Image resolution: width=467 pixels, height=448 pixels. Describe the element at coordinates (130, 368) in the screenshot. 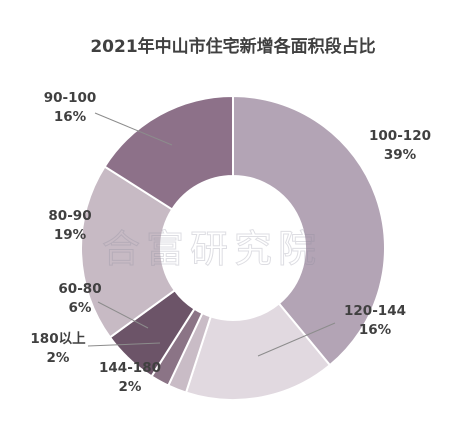

I see `slice-label-144-180: 144-180` at that location.